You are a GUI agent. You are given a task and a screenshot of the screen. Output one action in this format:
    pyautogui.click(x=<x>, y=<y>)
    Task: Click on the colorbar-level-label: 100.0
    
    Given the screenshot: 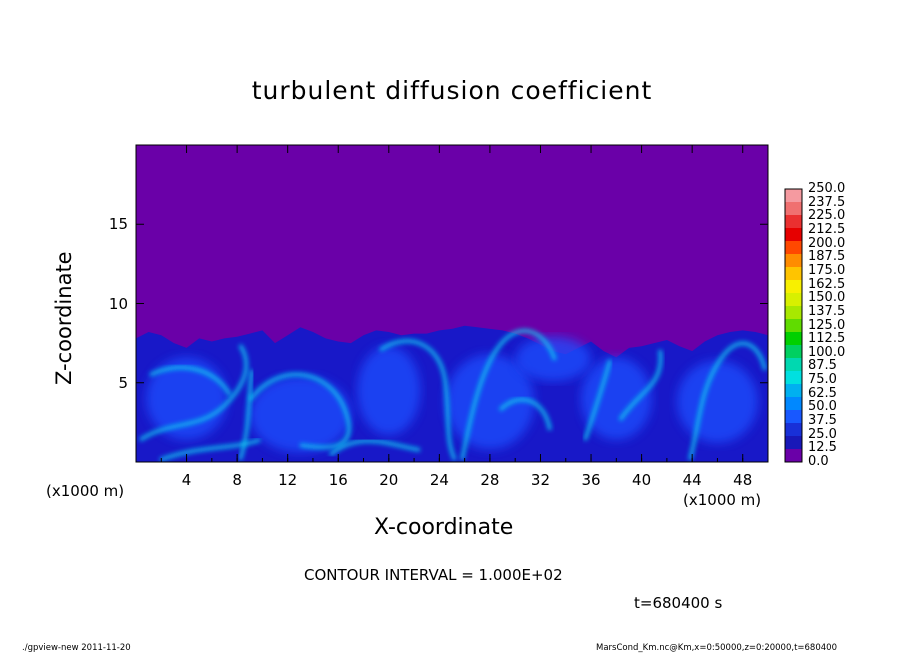 What is the action you would take?
    pyautogui.click(x=827, y=352)
    